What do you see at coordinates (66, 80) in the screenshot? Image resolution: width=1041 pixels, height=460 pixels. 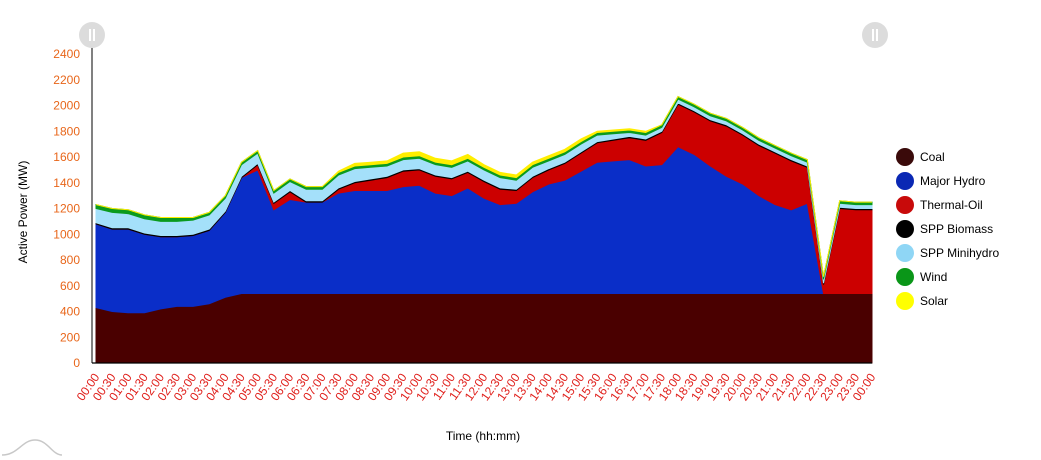 I see `y-tick-label: 2200` at bounding box center [66, 80].